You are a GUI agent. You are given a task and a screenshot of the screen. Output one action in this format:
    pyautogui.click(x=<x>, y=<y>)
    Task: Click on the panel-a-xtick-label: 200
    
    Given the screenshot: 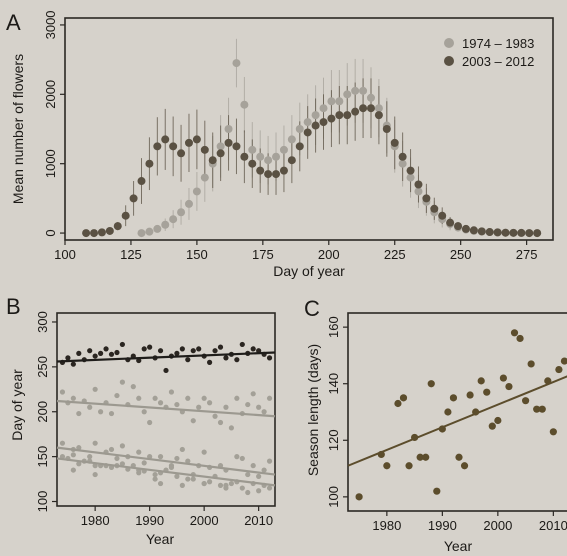 What is the action you would take?
    pyautogui.click(x=329, y=254)
    